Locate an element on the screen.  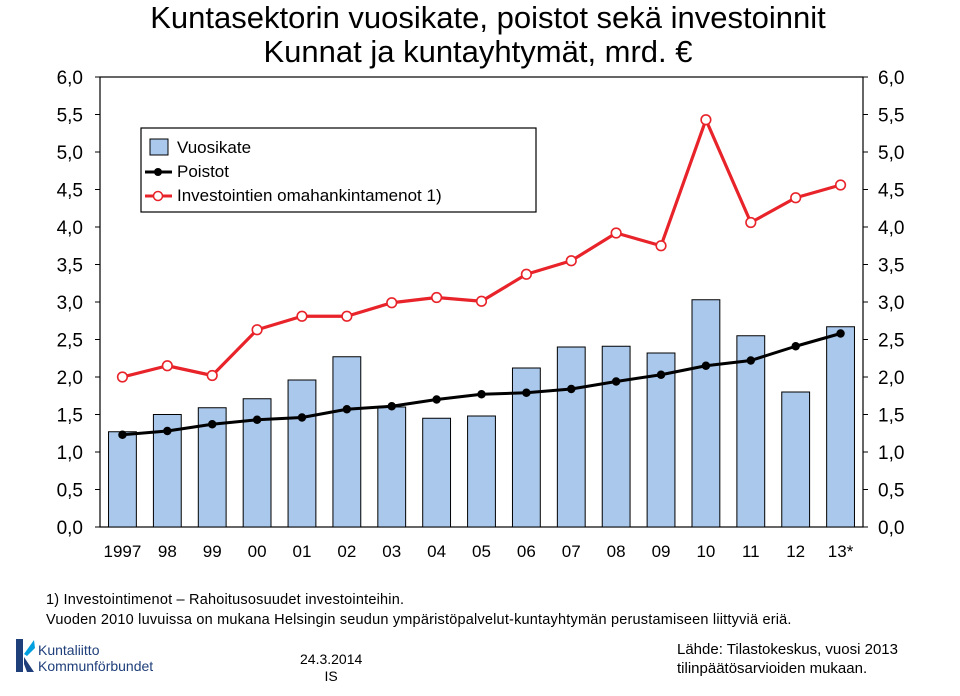
legend-swatch-vuosikate is located at coordinates (159, 147).